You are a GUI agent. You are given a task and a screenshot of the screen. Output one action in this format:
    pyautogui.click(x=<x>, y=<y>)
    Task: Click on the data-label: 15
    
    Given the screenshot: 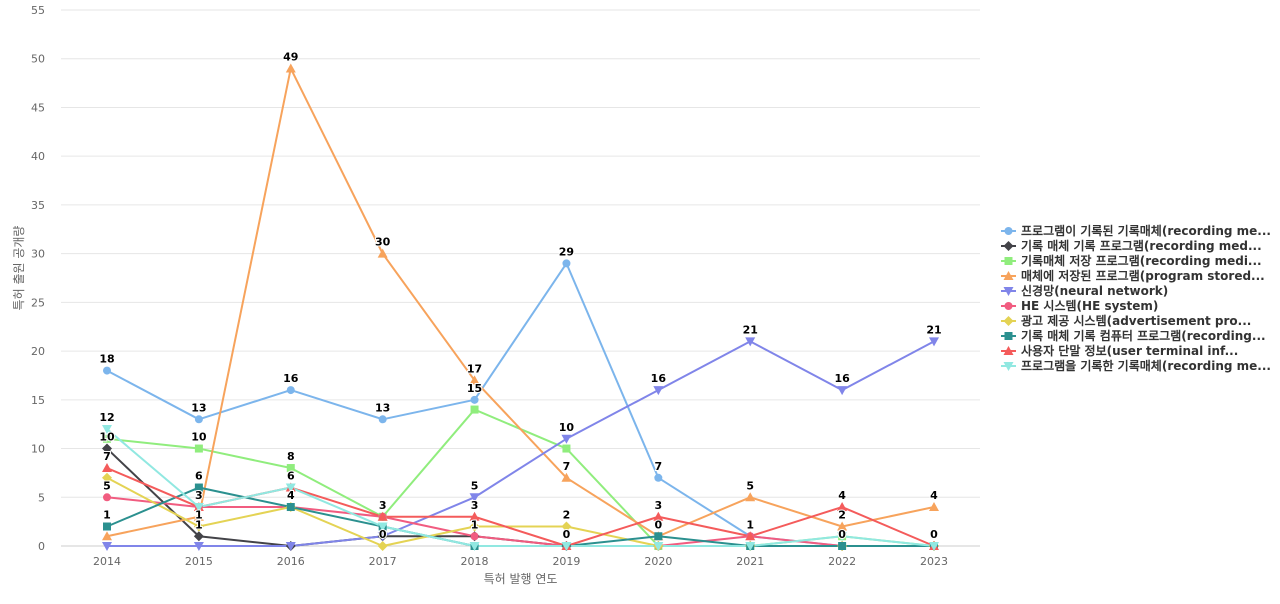 What is the action you would take?
    pyautogui.click(x=474, y=388)
    